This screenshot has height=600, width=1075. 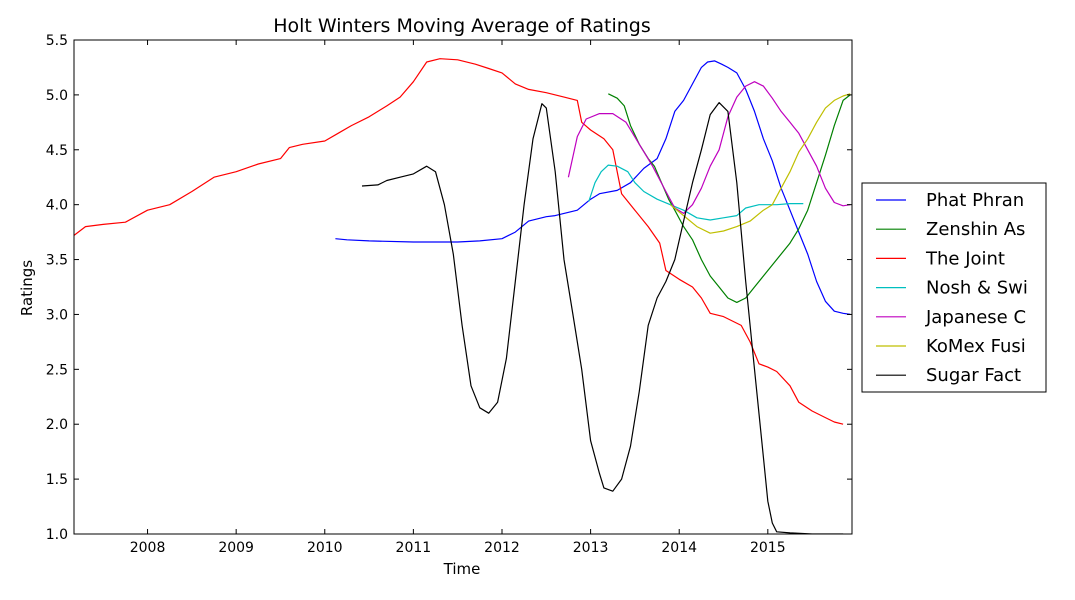 I want to click on y-tick-label: 2.0, so click(x=57, y=425).